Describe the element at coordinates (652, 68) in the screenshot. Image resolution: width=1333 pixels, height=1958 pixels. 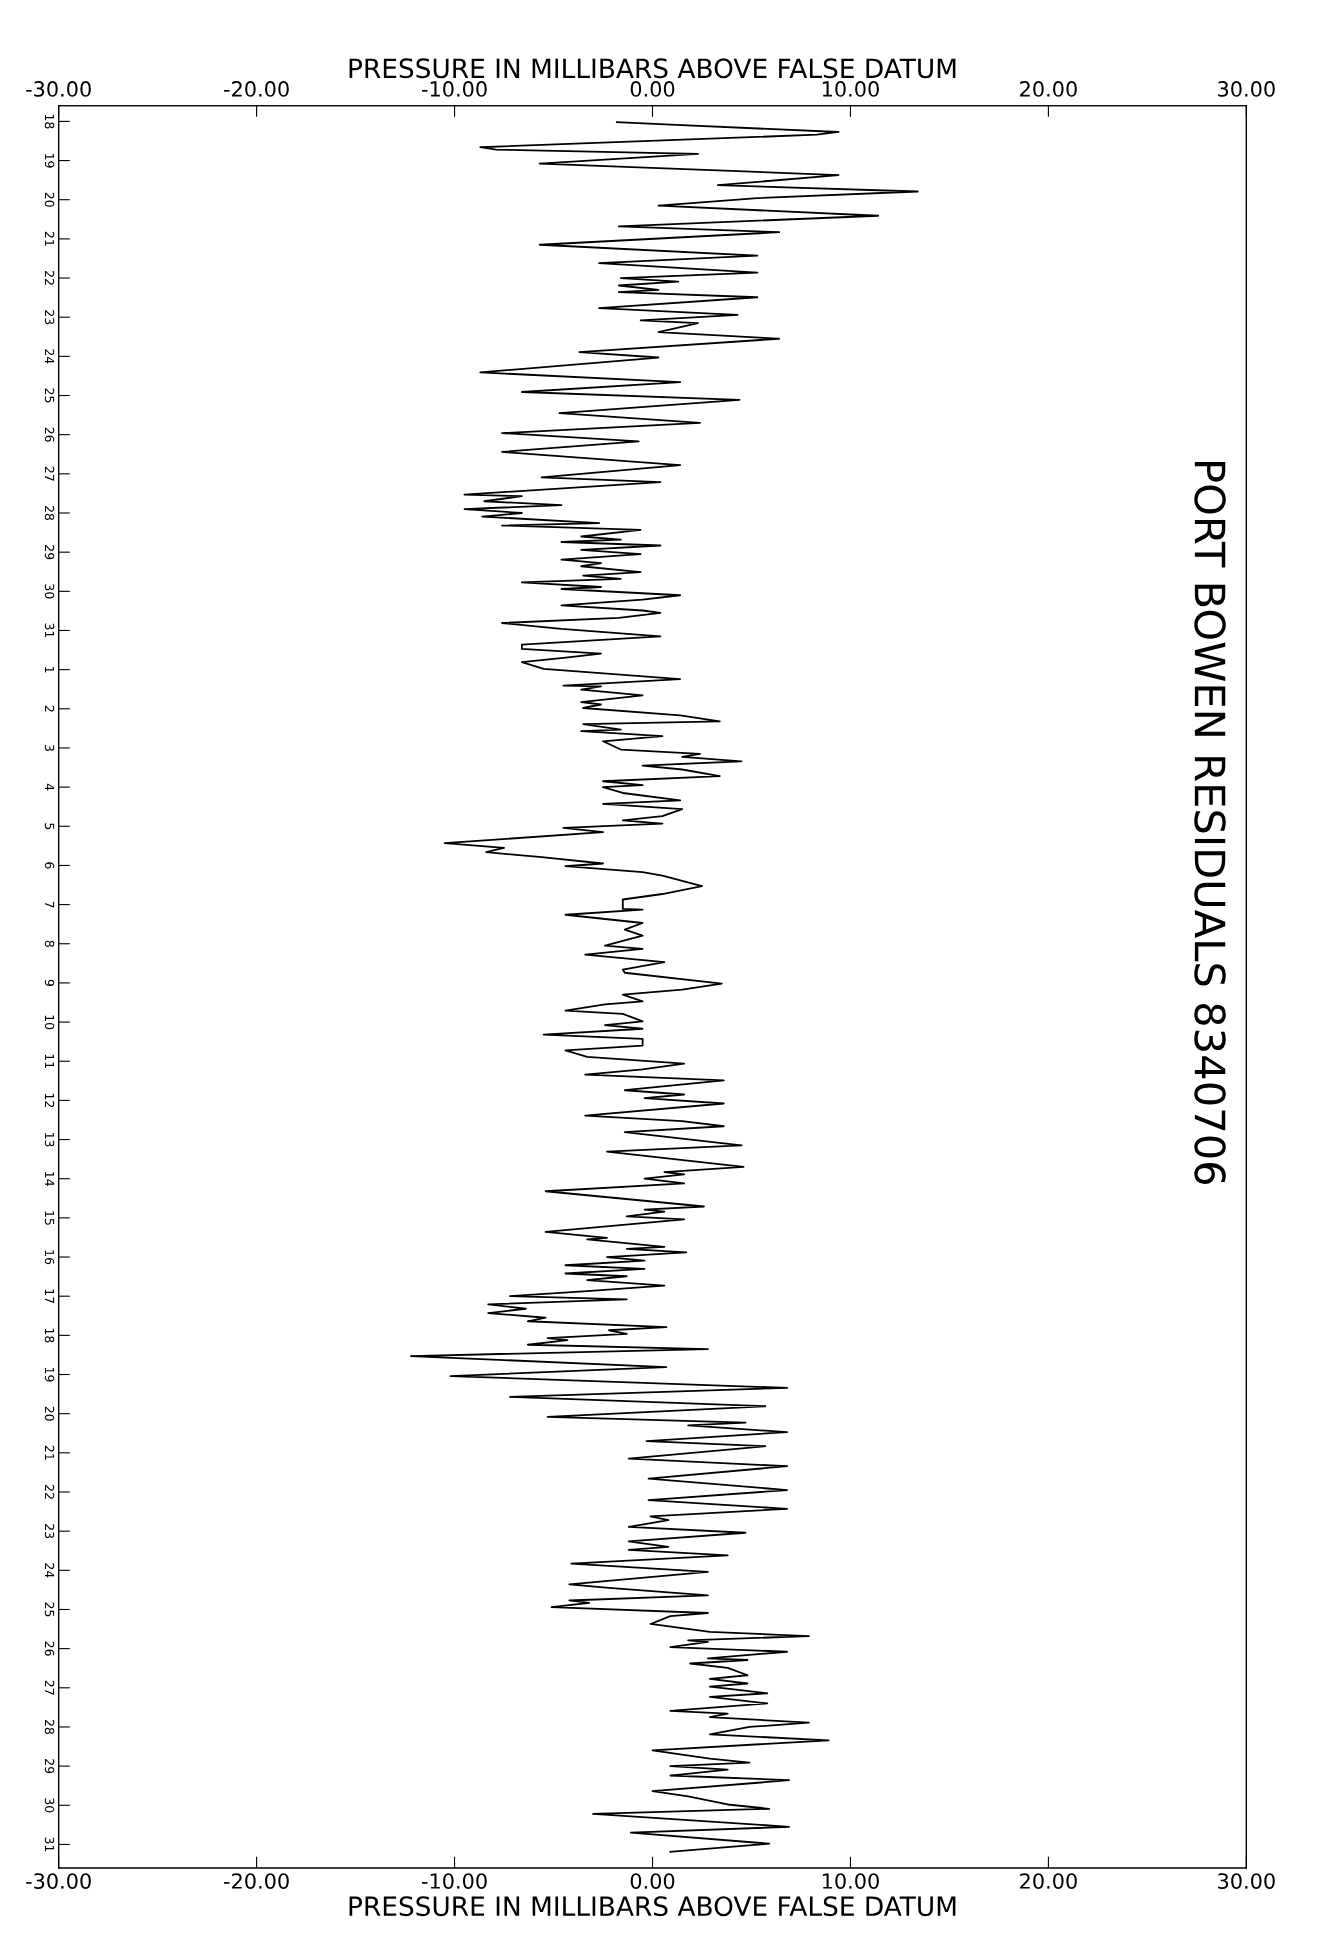
I see `x-axis-title: PRESSURE IN MILLIBARS ABOVE FALSE DATUM` at that location.